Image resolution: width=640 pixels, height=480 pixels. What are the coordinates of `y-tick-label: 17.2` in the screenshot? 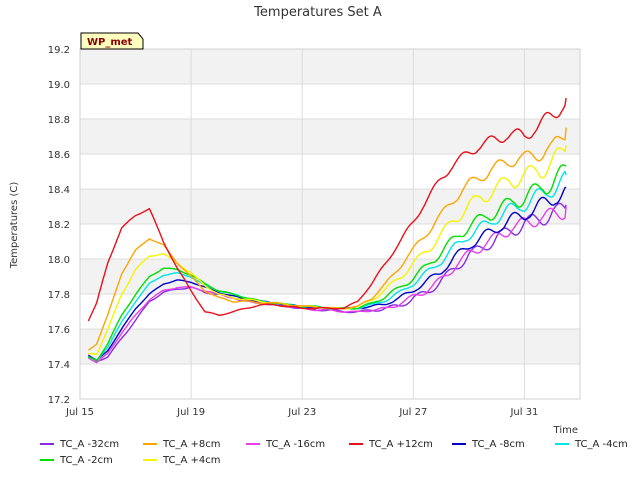 It's located at (59, 400).